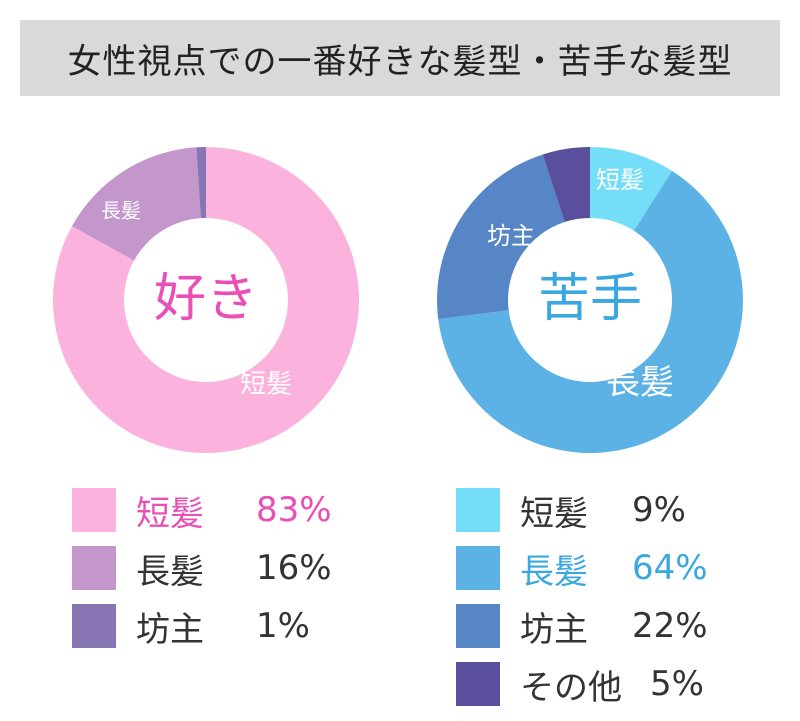 This screenshot has width=800, height=721. Describe the element at coordinates (294, 510) in the screenshot. I see `legend-value: 83%` at that location.